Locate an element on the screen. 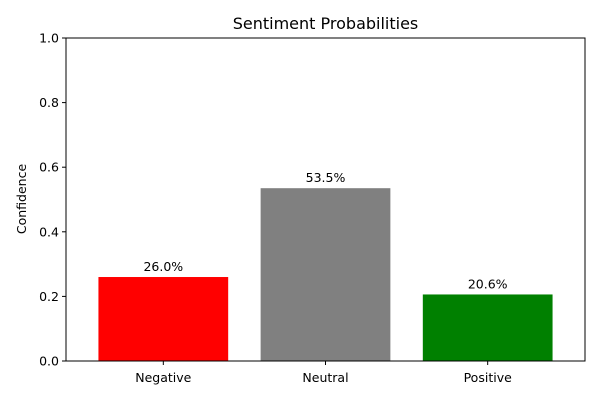 Image resolution: width=600 pixels, height=405 pixels. bar-neutral is located at coordinates (325, 274).